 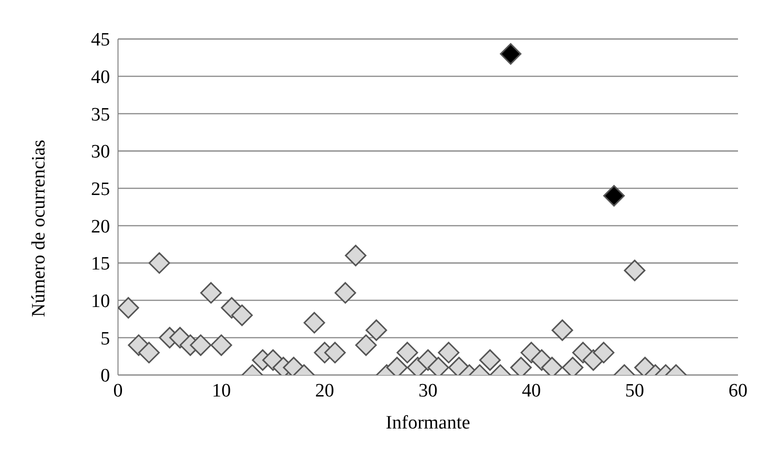 What do you see at coordinates (105, 376) in the screenshot?
I see `y-tick-label: 0` at bounding box center [105, 376].